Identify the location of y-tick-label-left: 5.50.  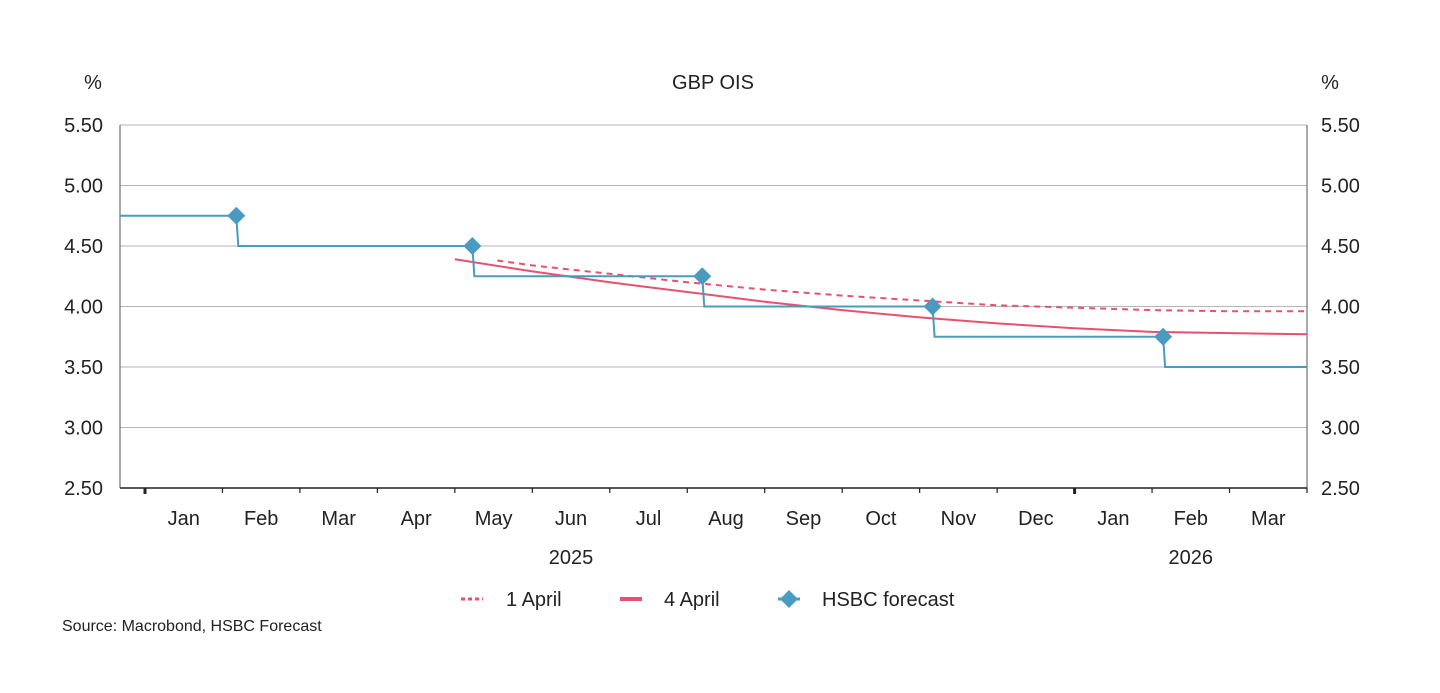
(83, 126).